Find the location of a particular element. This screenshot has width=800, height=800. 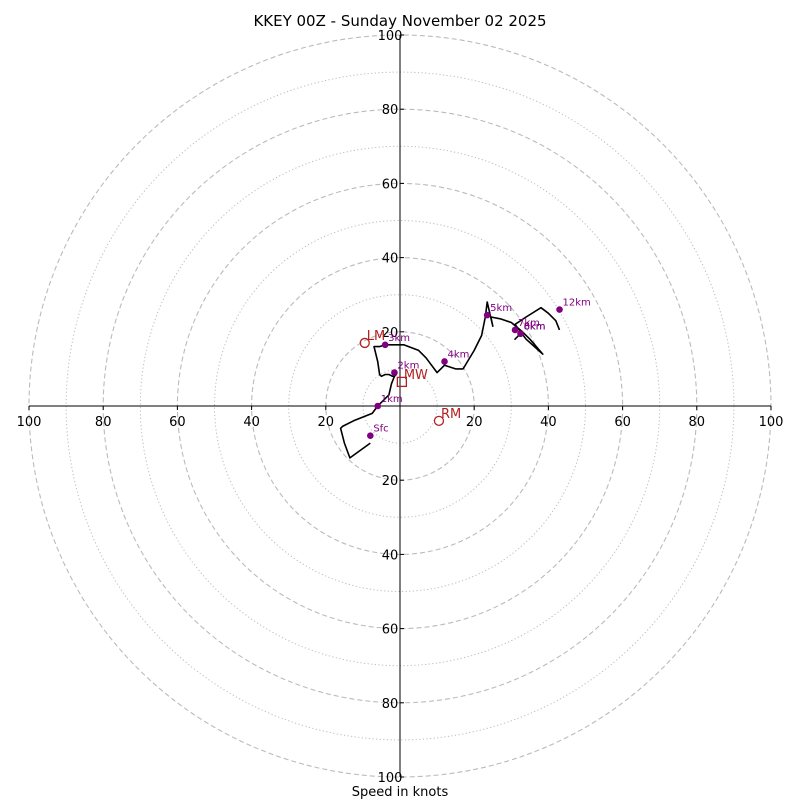

height-marker-6km-label: 6km is located at coordinates (535, 327).